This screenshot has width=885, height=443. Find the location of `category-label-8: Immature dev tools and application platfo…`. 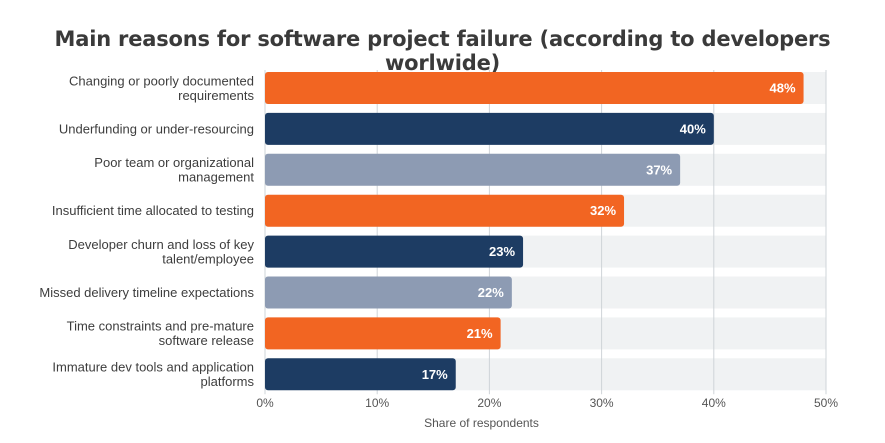

category-label-8: Immature dev tools and application platfo… is located at coordinates (153, 375).